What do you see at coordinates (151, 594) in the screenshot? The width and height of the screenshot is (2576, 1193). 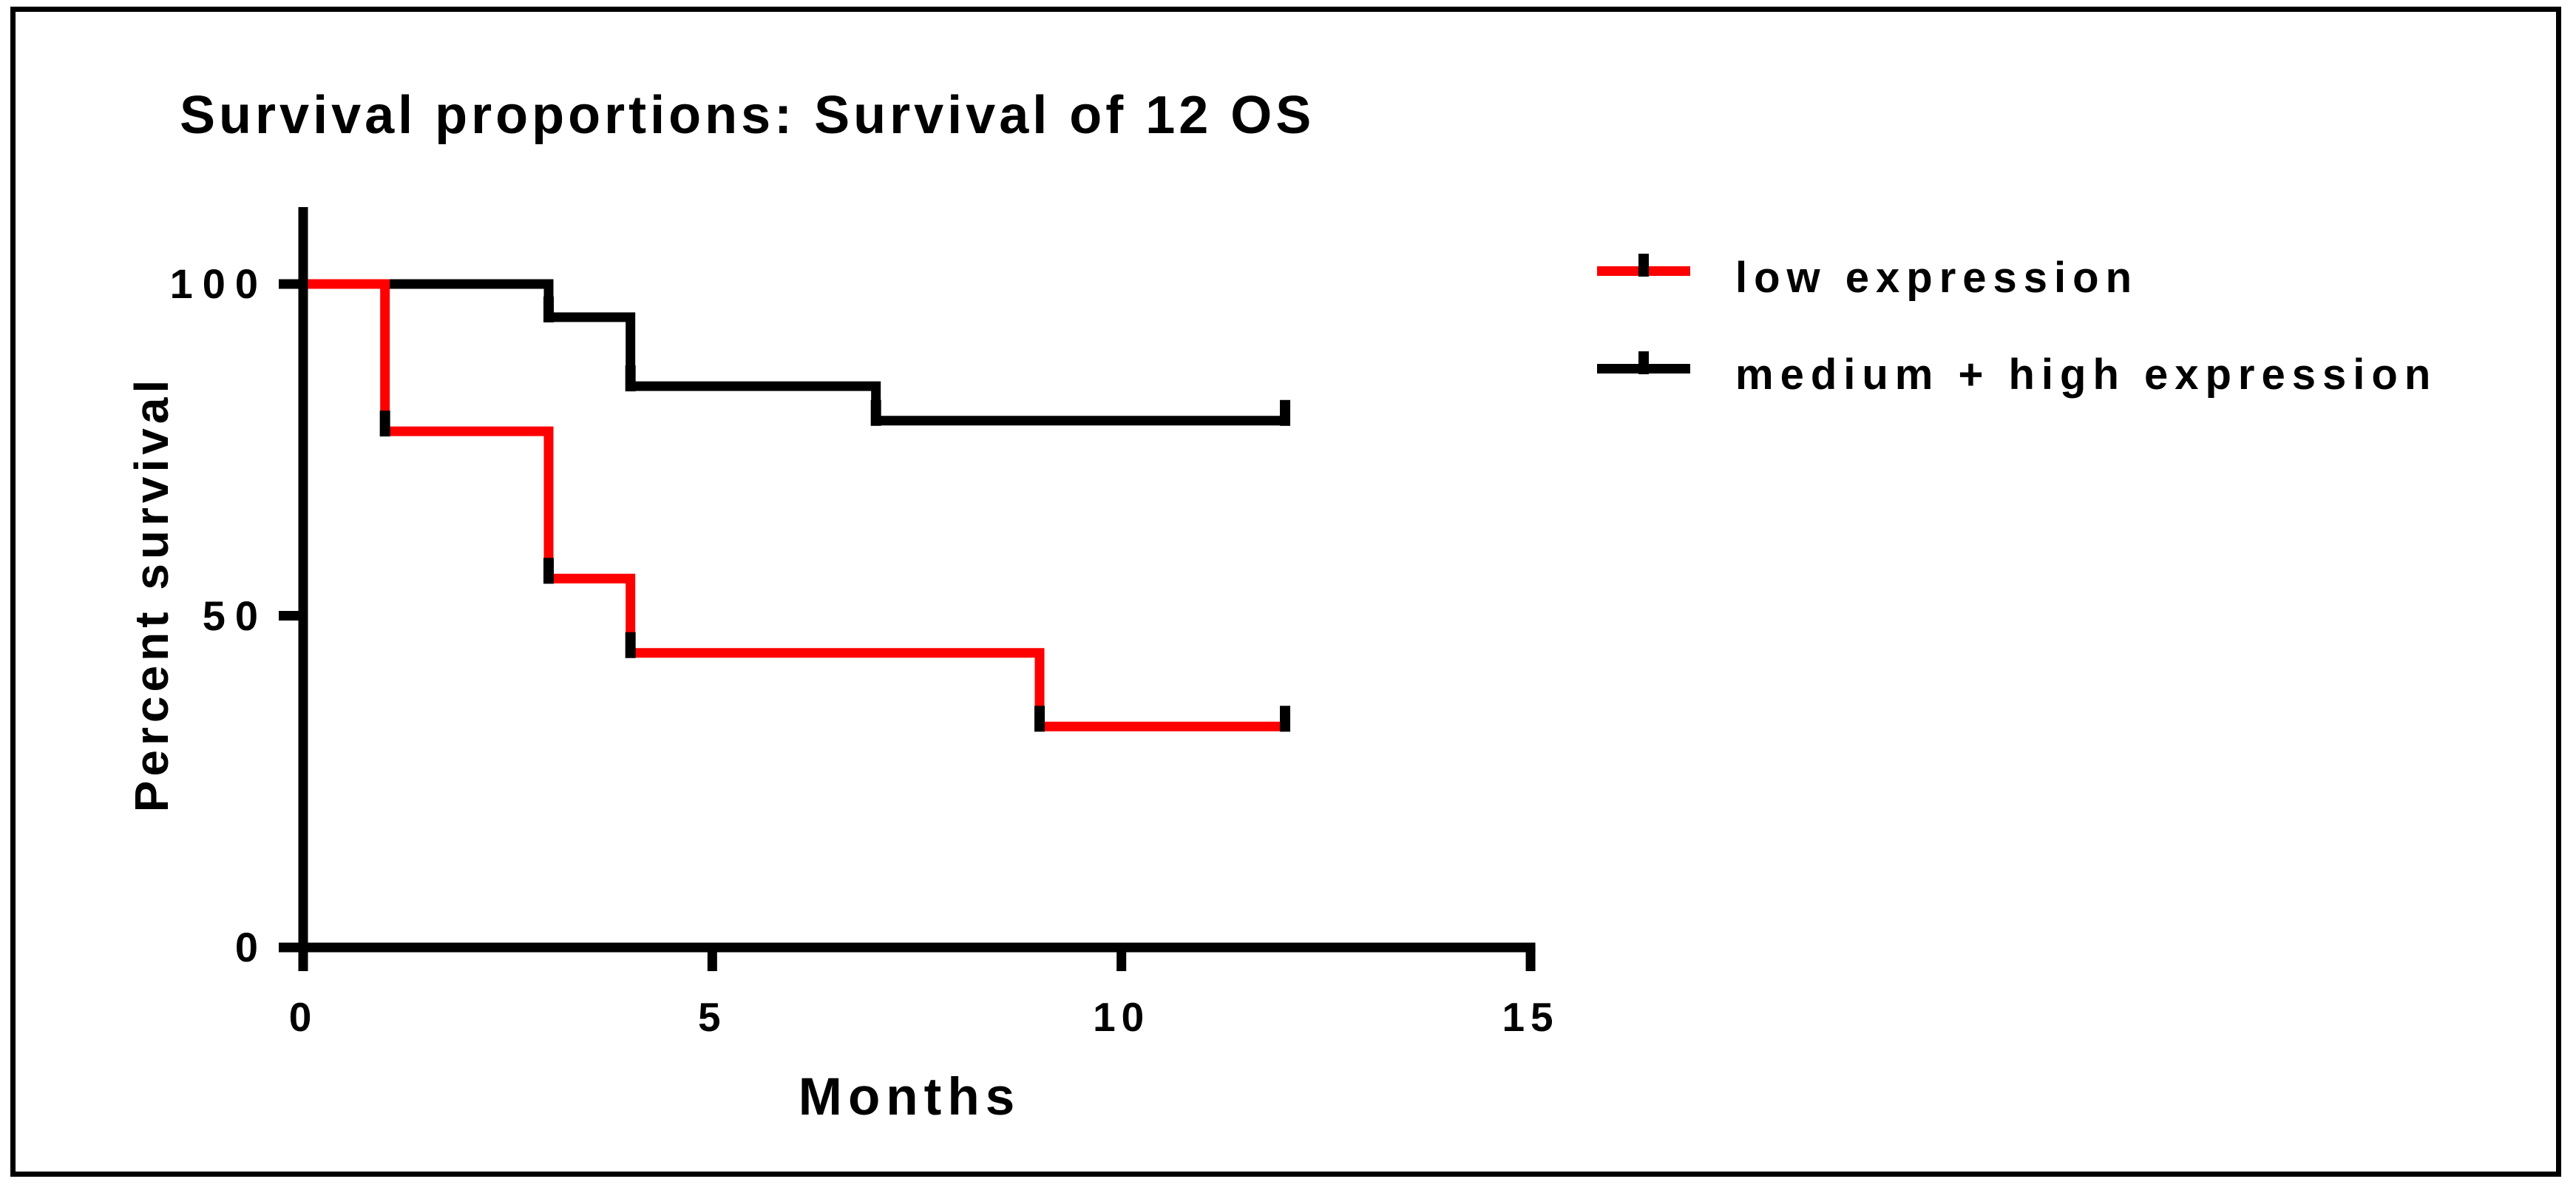 I see `y-axis-title: Percent survival` at bounding box center [151, 594].